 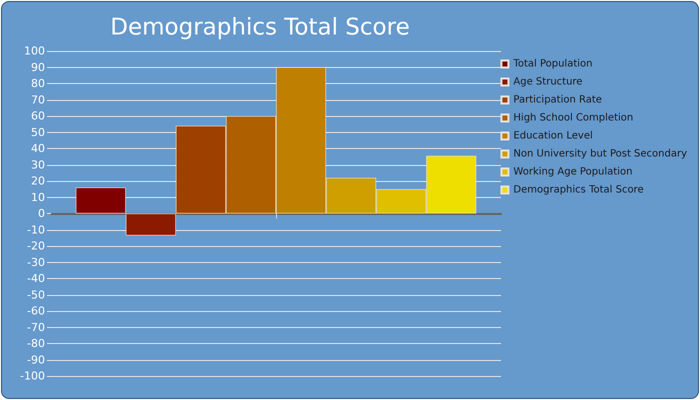 What do you see at coordinates (32, 376) in the screenshot?
I see `y-tick-label: -100` at bounding box center [32, 376].